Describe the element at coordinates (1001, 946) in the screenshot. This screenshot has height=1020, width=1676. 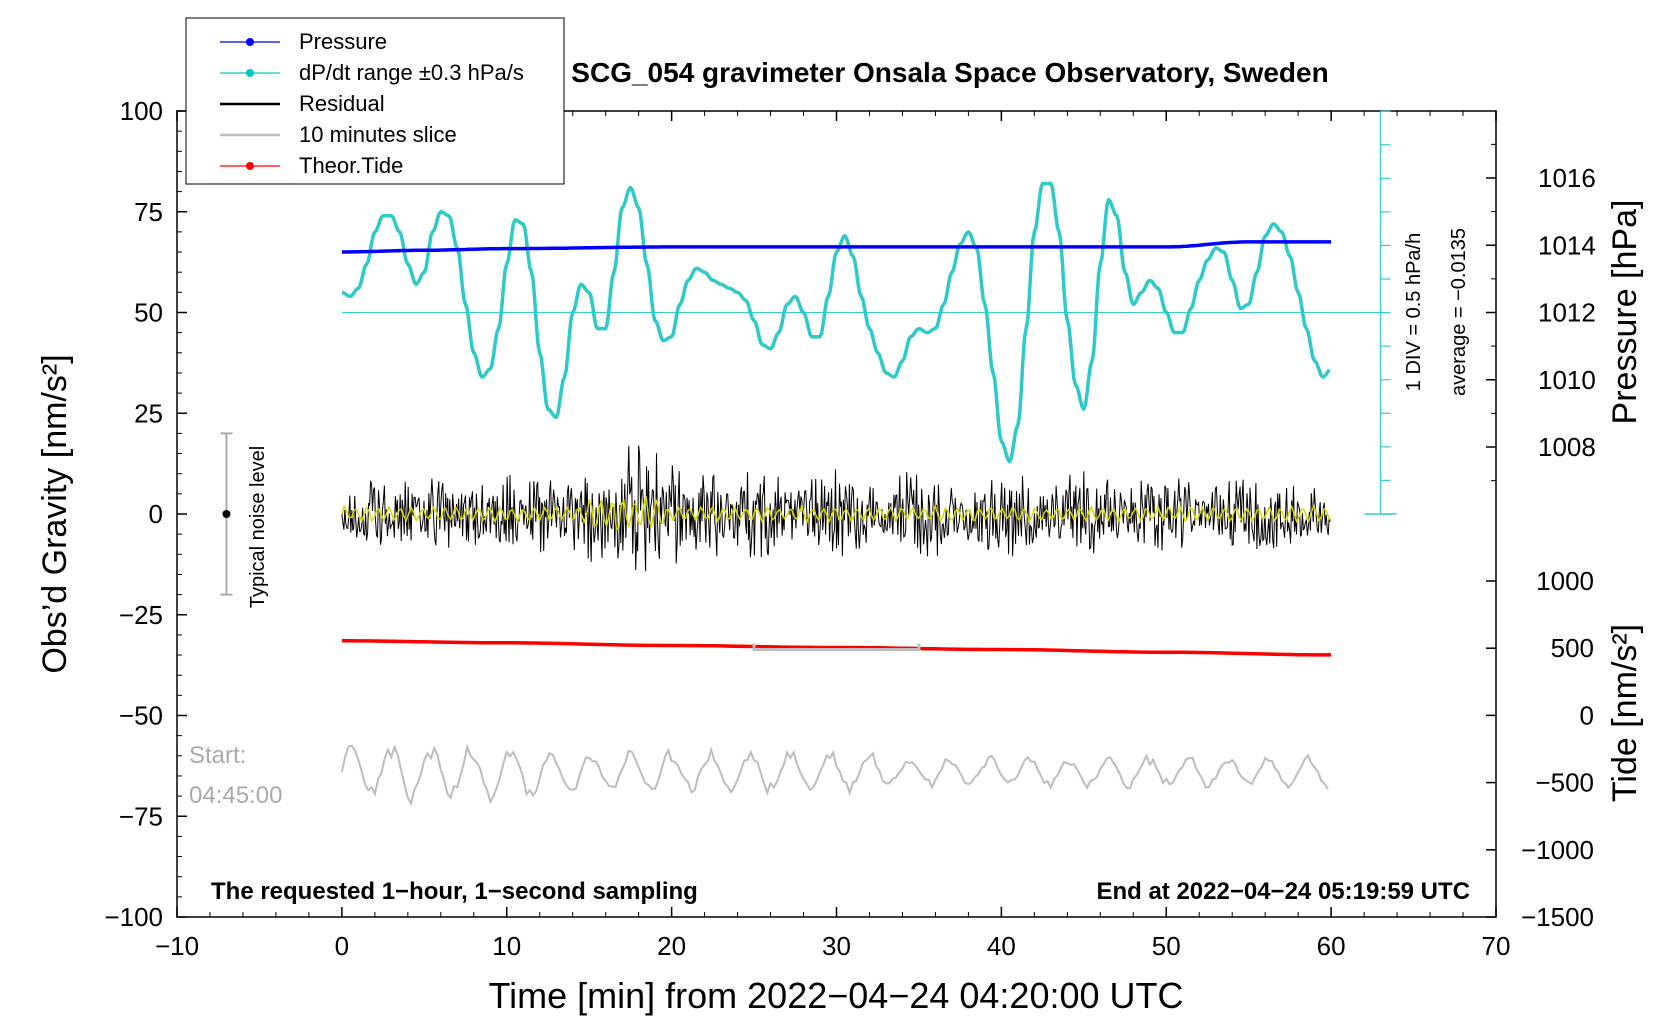
I see `x-tick-label: 40` at that location.